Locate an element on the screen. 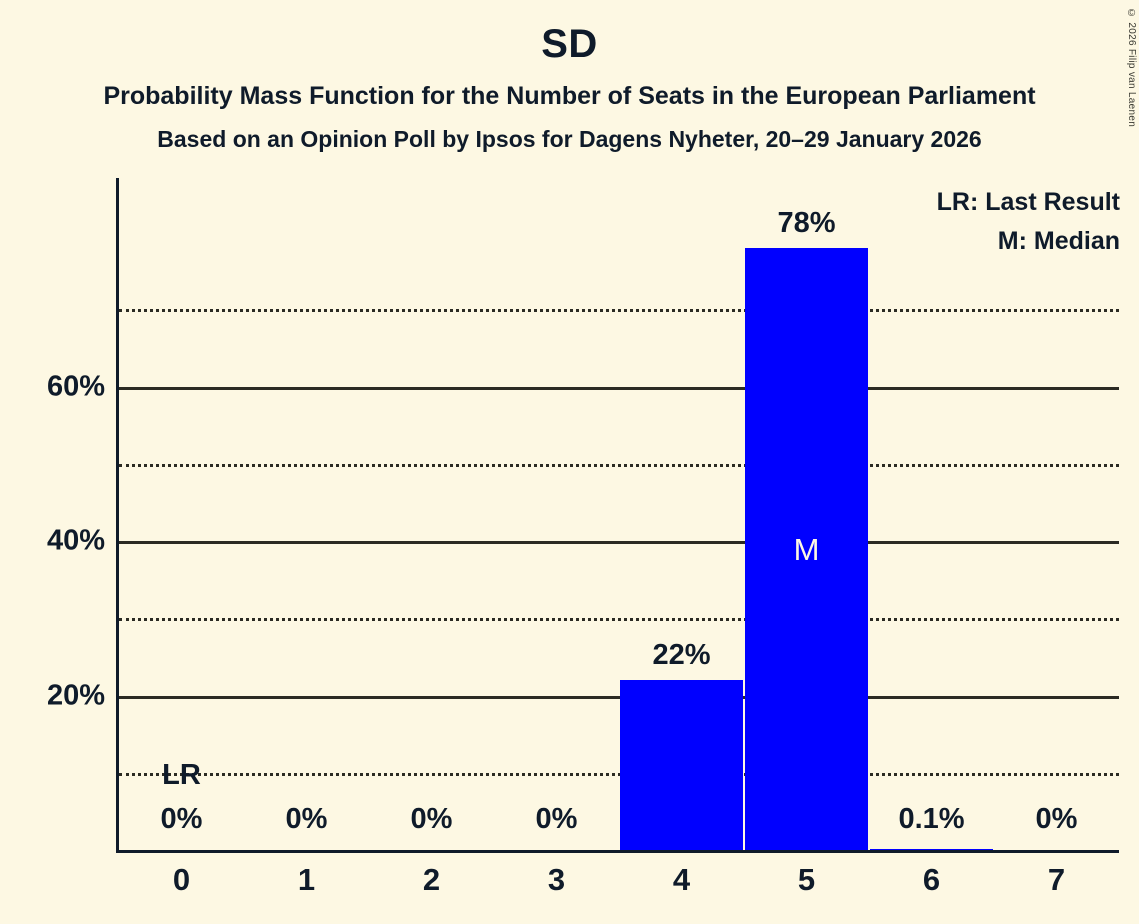 This screenshot has width=1139, height=924. bar-column-5: 78% 5 M is located at coordinates (806, 537).